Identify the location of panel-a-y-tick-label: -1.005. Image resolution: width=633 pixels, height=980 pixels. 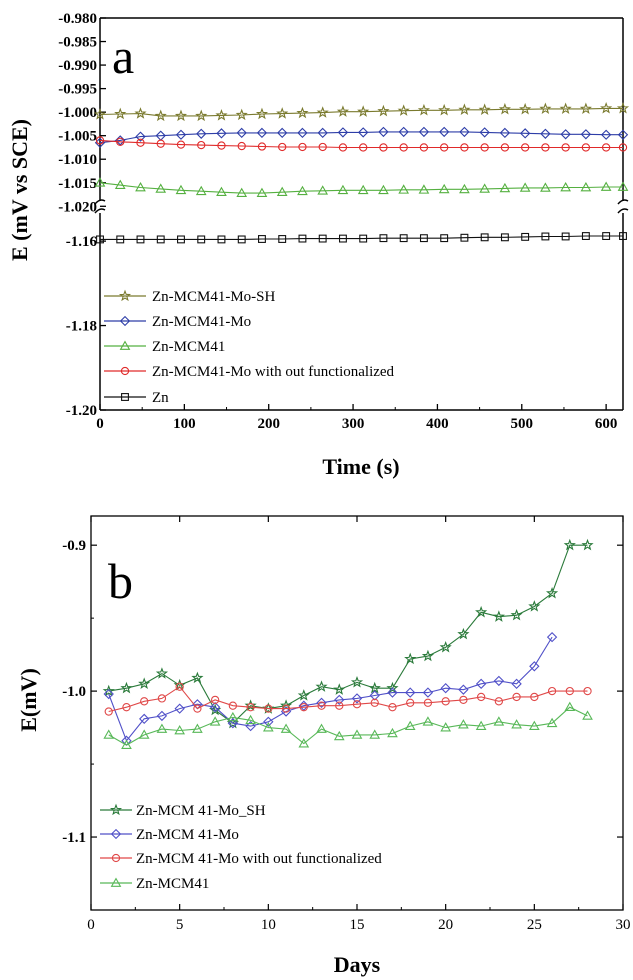
(77, 137).